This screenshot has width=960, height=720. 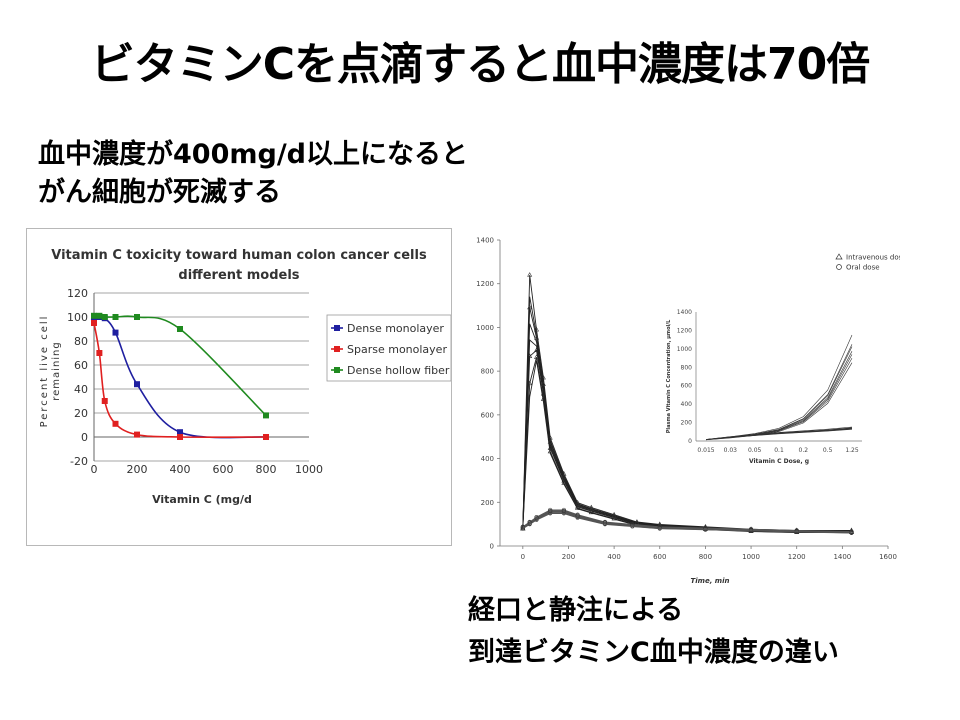 What do you see at coordinates (487, 503) in the screenshot?
I see `y-tick-label: 200` at bounding box center [487, 503].